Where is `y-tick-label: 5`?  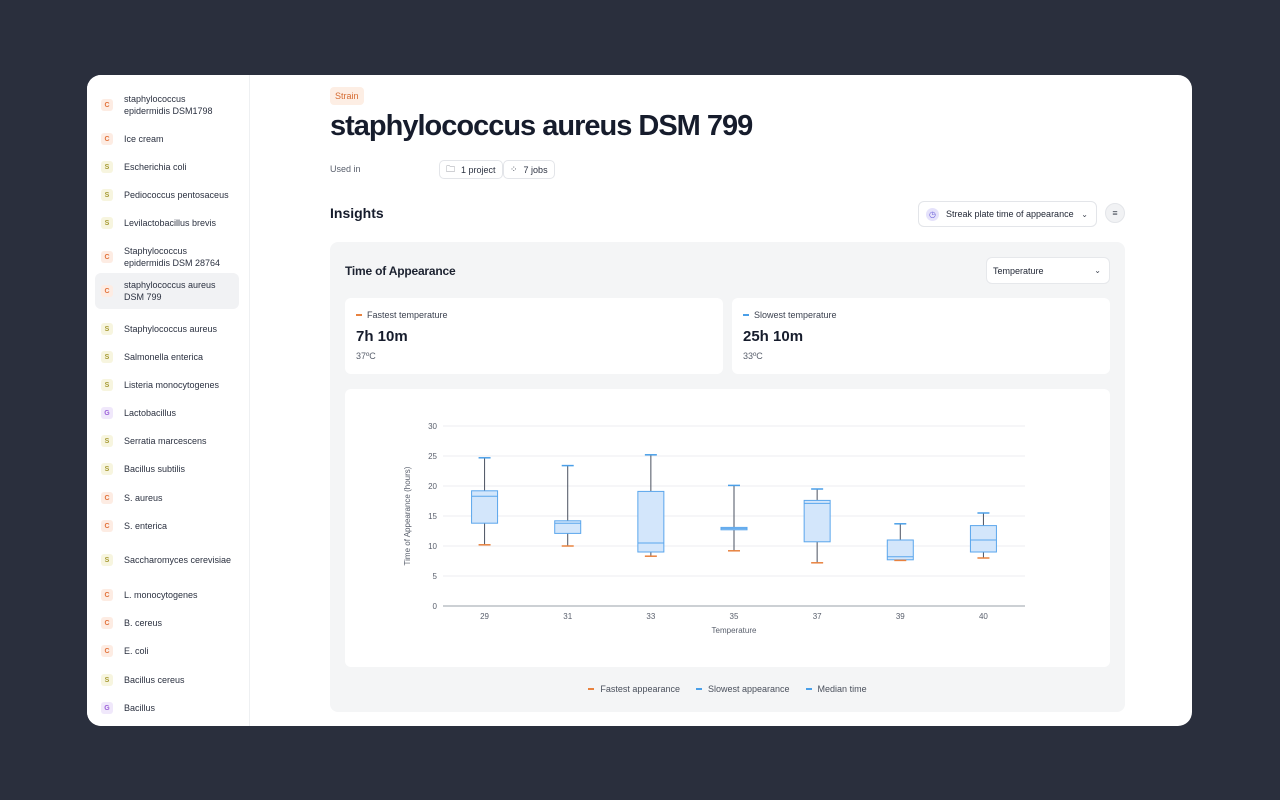
y-tick-label: 5 is located at coordinates (435, 576).